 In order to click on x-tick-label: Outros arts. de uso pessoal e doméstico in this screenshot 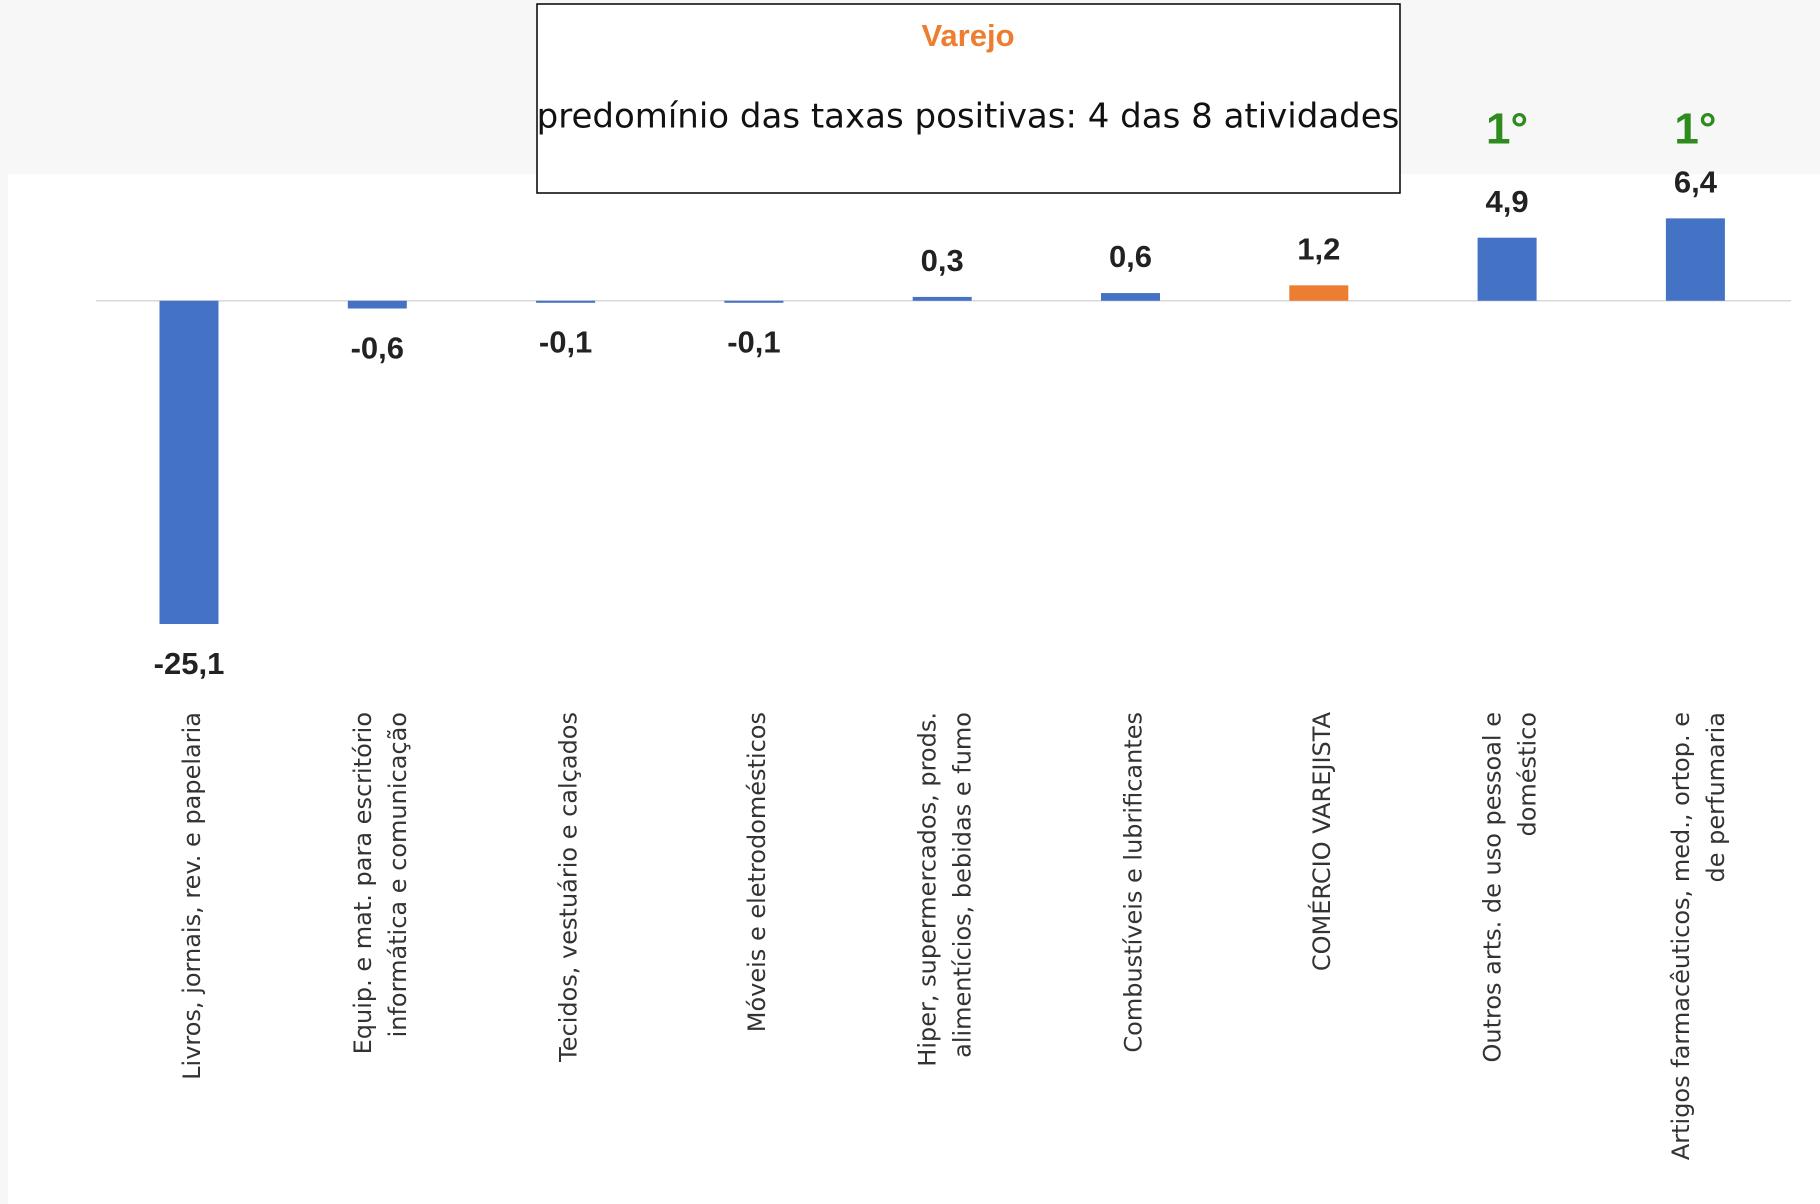, I will do `click(1510, 887)`.